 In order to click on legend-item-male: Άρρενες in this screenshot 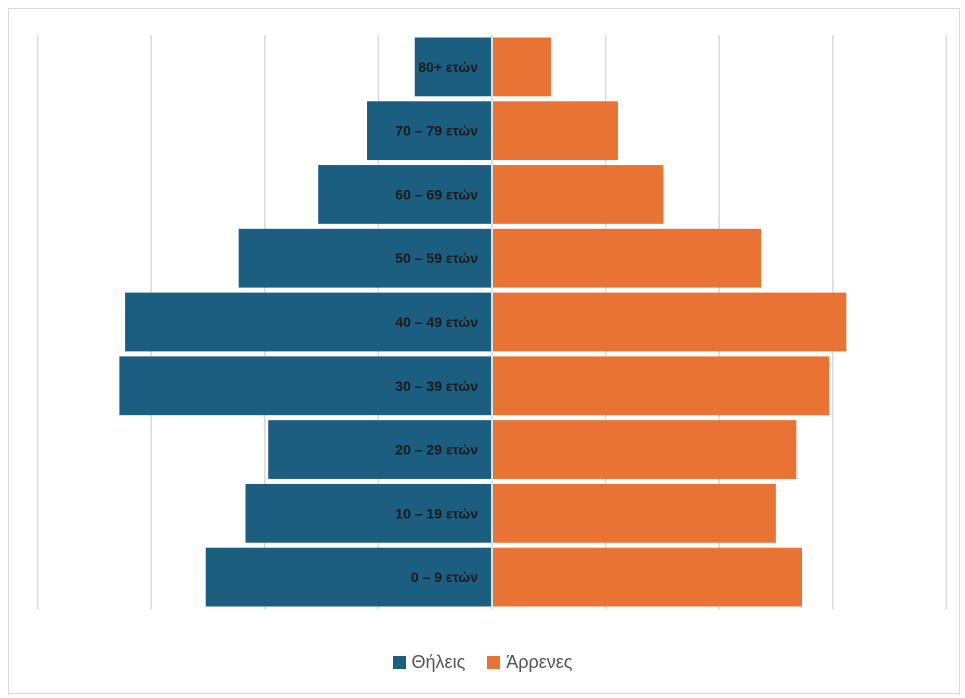, I will do `click(529, 662)`.